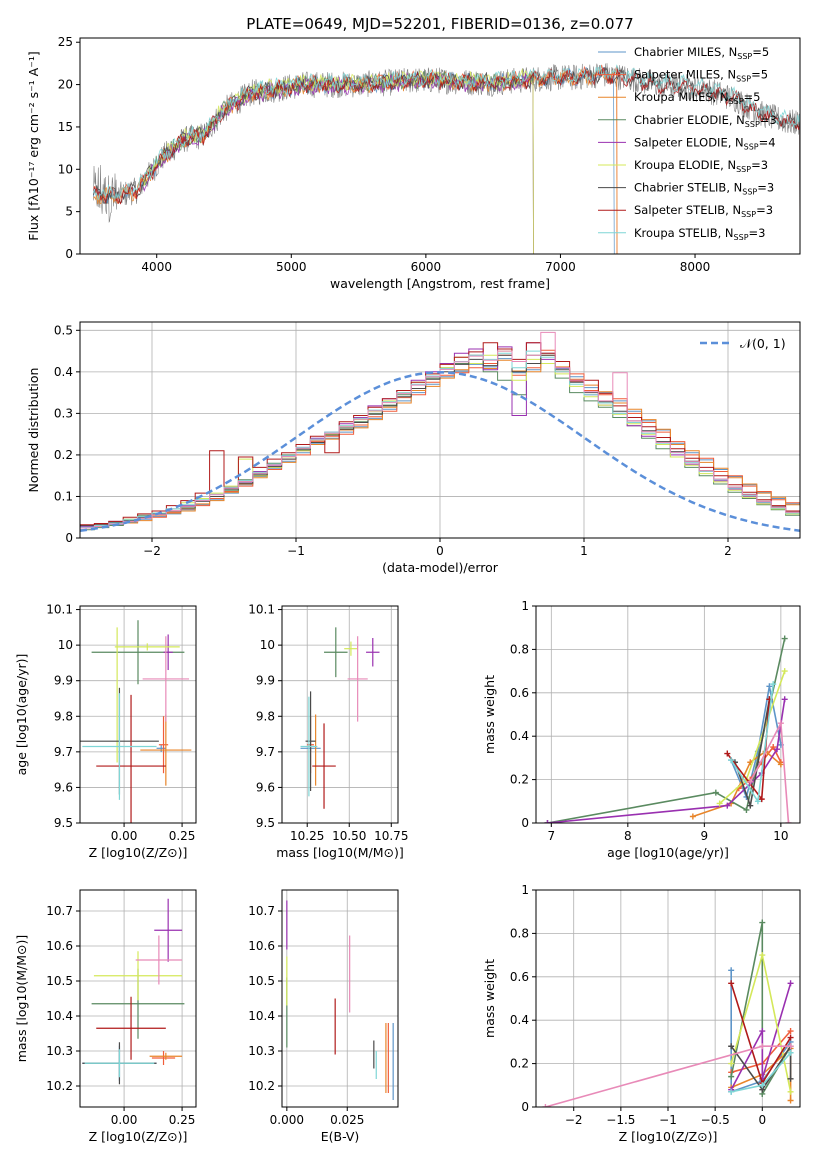 This screenshot has width=819, height=1170. I want to click on x-tick-label: 0.25, so click(182, 1120).